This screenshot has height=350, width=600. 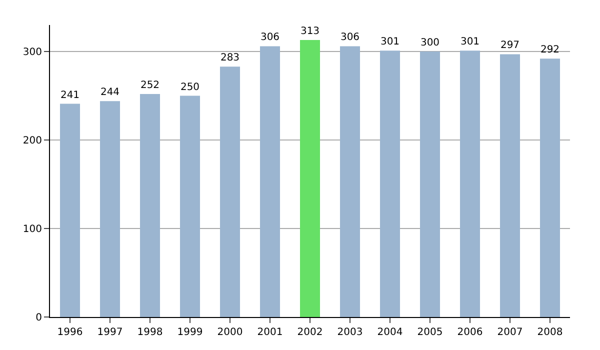 I want to click on data-label: 292, so click(x=550, y=50).